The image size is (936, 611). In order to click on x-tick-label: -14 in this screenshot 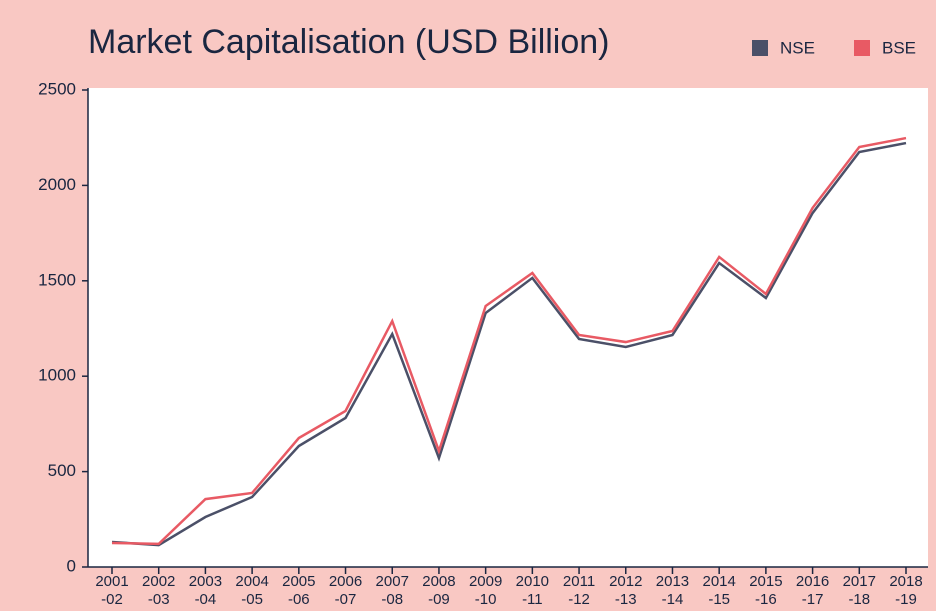, I will do `click(673, 599)`.